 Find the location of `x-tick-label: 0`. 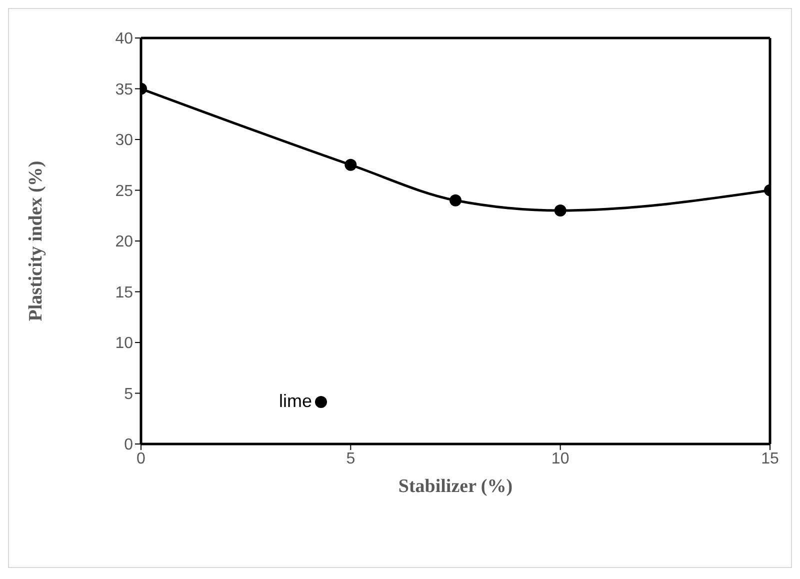

x-tick-label: 0 is located at coordinates (141, 459).